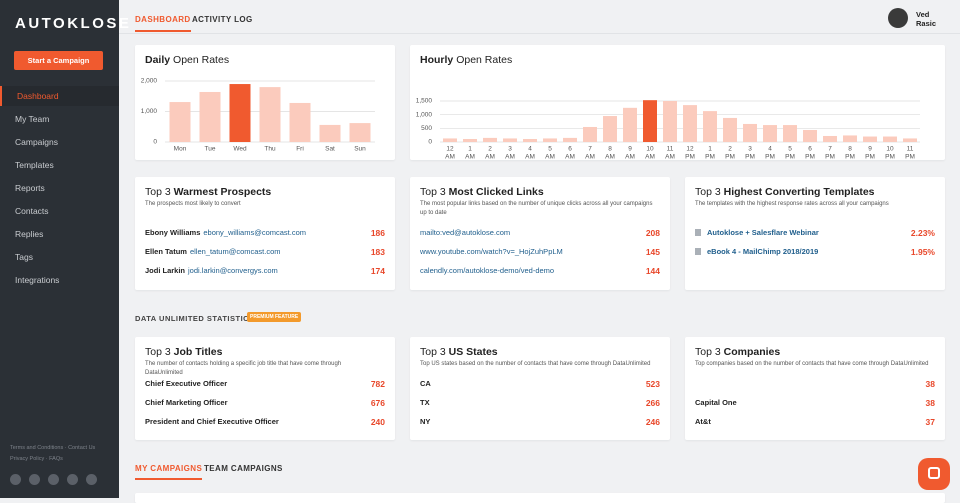  What do you see at coordinates (222, 192) in the screenshot?
I see `title-strong: Warmest Prospects` at bounding box center [222, 192].